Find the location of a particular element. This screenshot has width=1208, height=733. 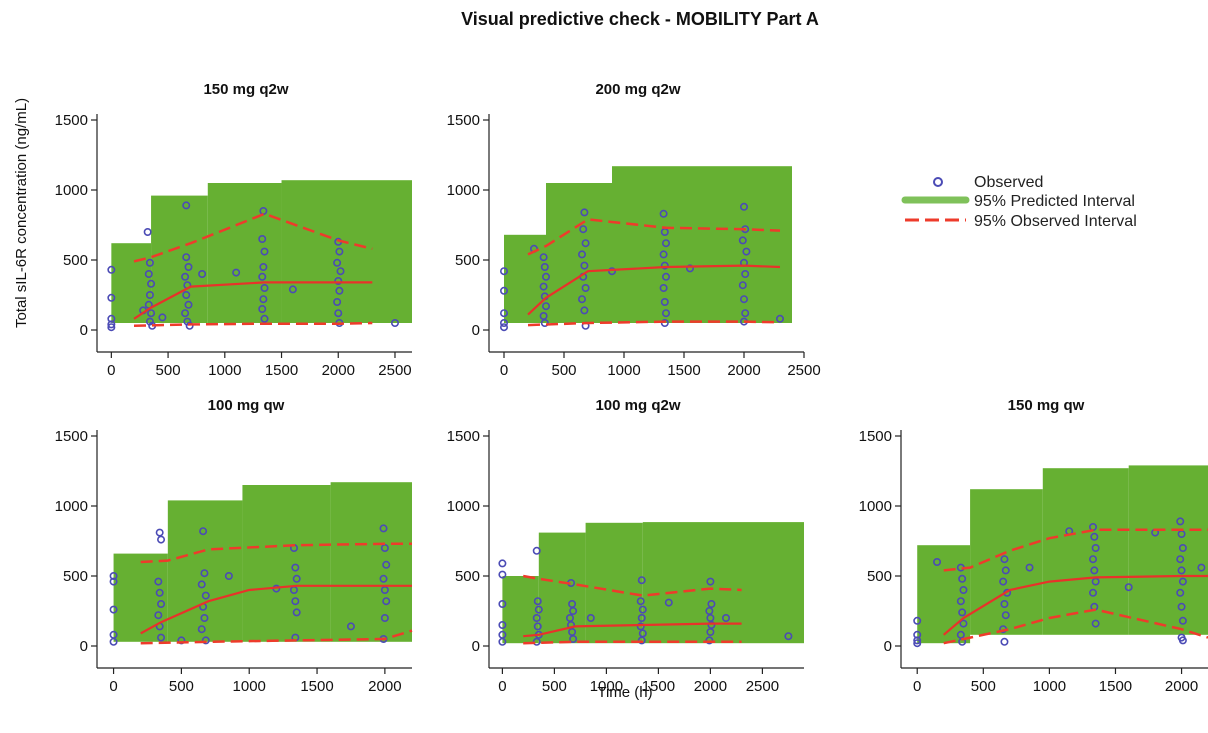

legend-predicted-label: 95% Predicted Interval is located at coordinates (1054, 201).